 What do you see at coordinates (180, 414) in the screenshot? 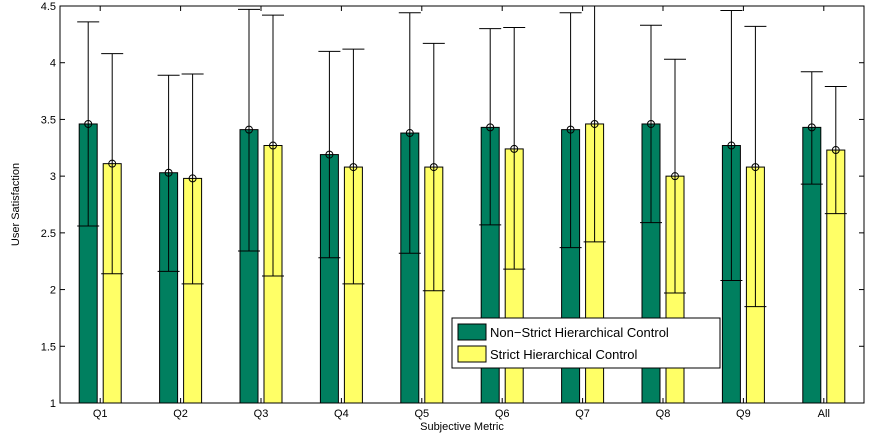
I see `x-tick-label: Q2` at bounding box center [180, 414].